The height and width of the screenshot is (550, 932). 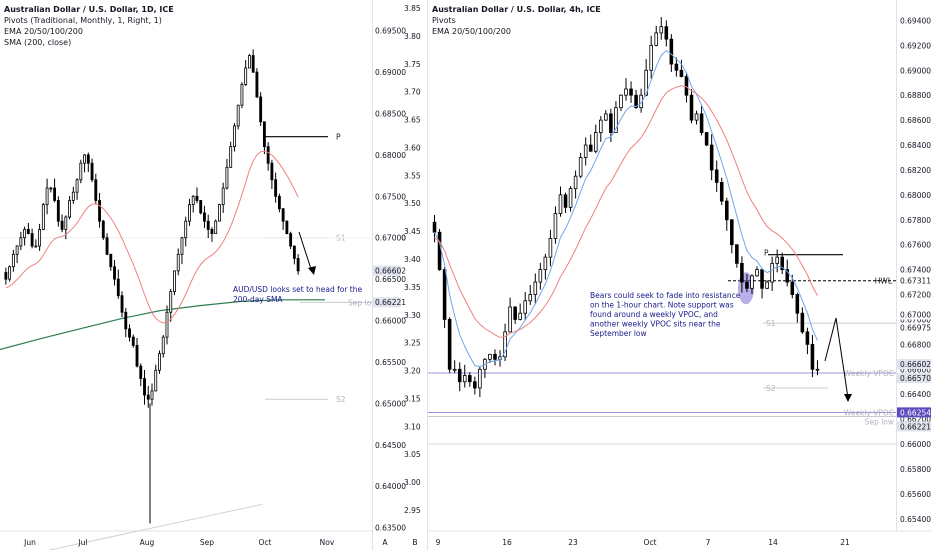 What do you see at coordinates (360, 302) in the screenshot?
I see `sep-low-label: Sep low` at bounding box center [360, 302].